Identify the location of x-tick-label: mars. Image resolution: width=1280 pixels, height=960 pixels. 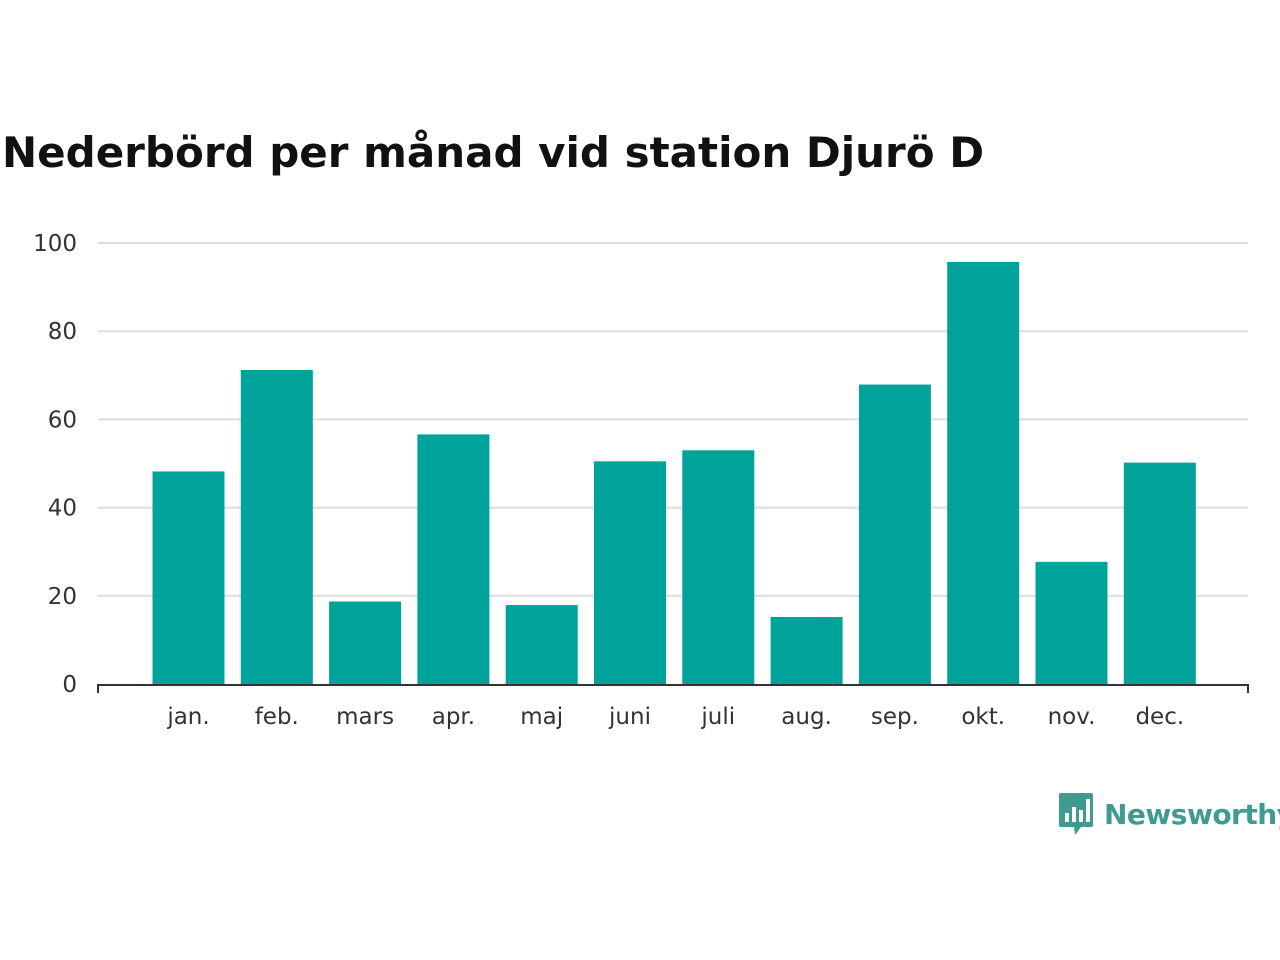
(365, 717).